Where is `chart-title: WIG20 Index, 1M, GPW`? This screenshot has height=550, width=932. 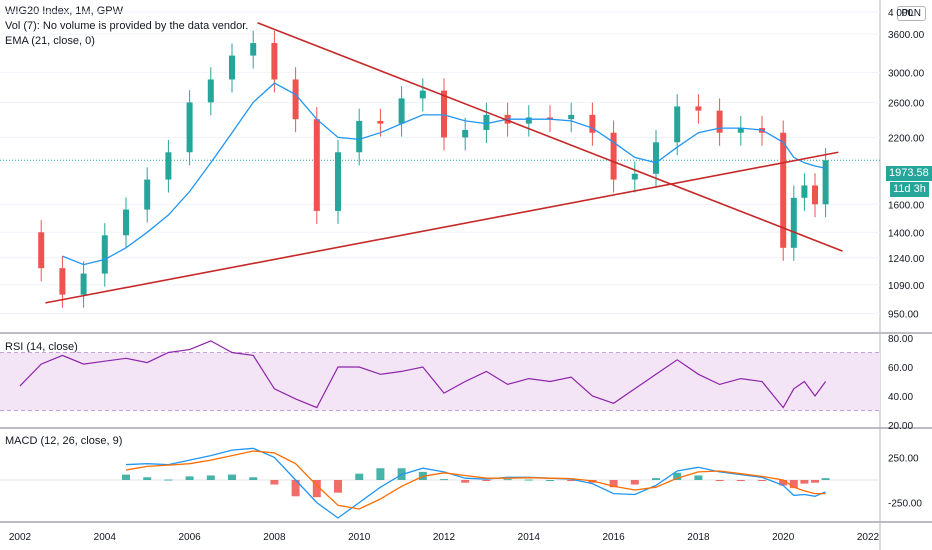
chart-title: WIG20 Index, 1M, GPW is located at coordinates (64, 11).